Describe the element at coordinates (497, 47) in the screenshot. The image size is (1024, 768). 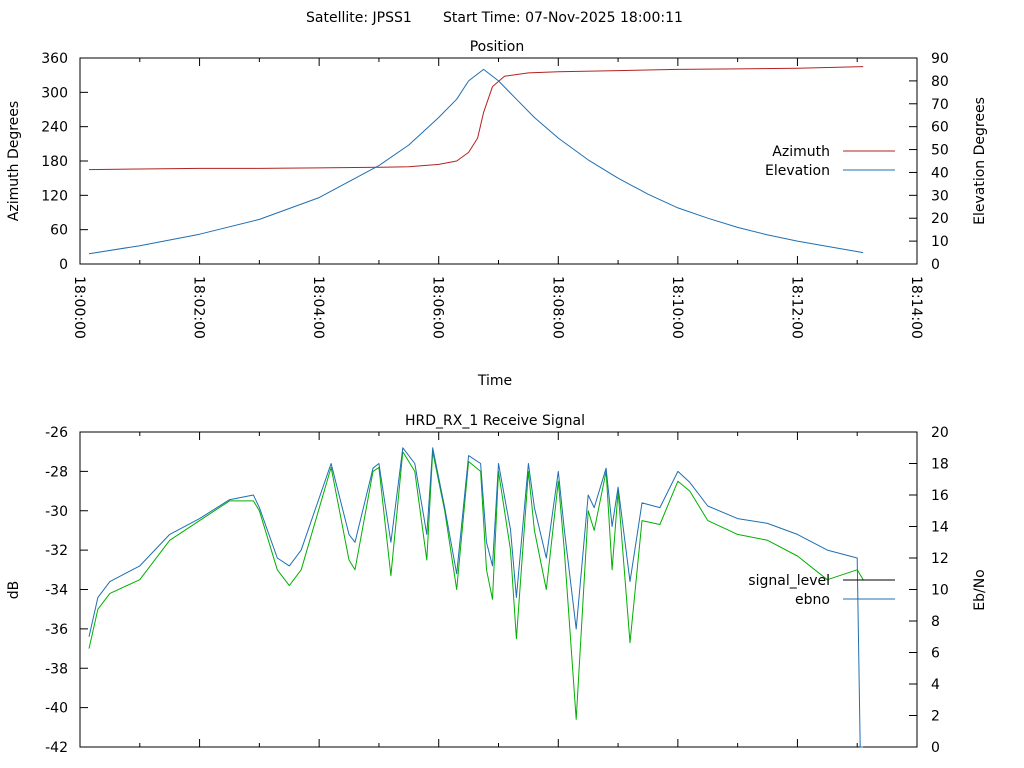
I see `position-chart-title: Position` at that location.